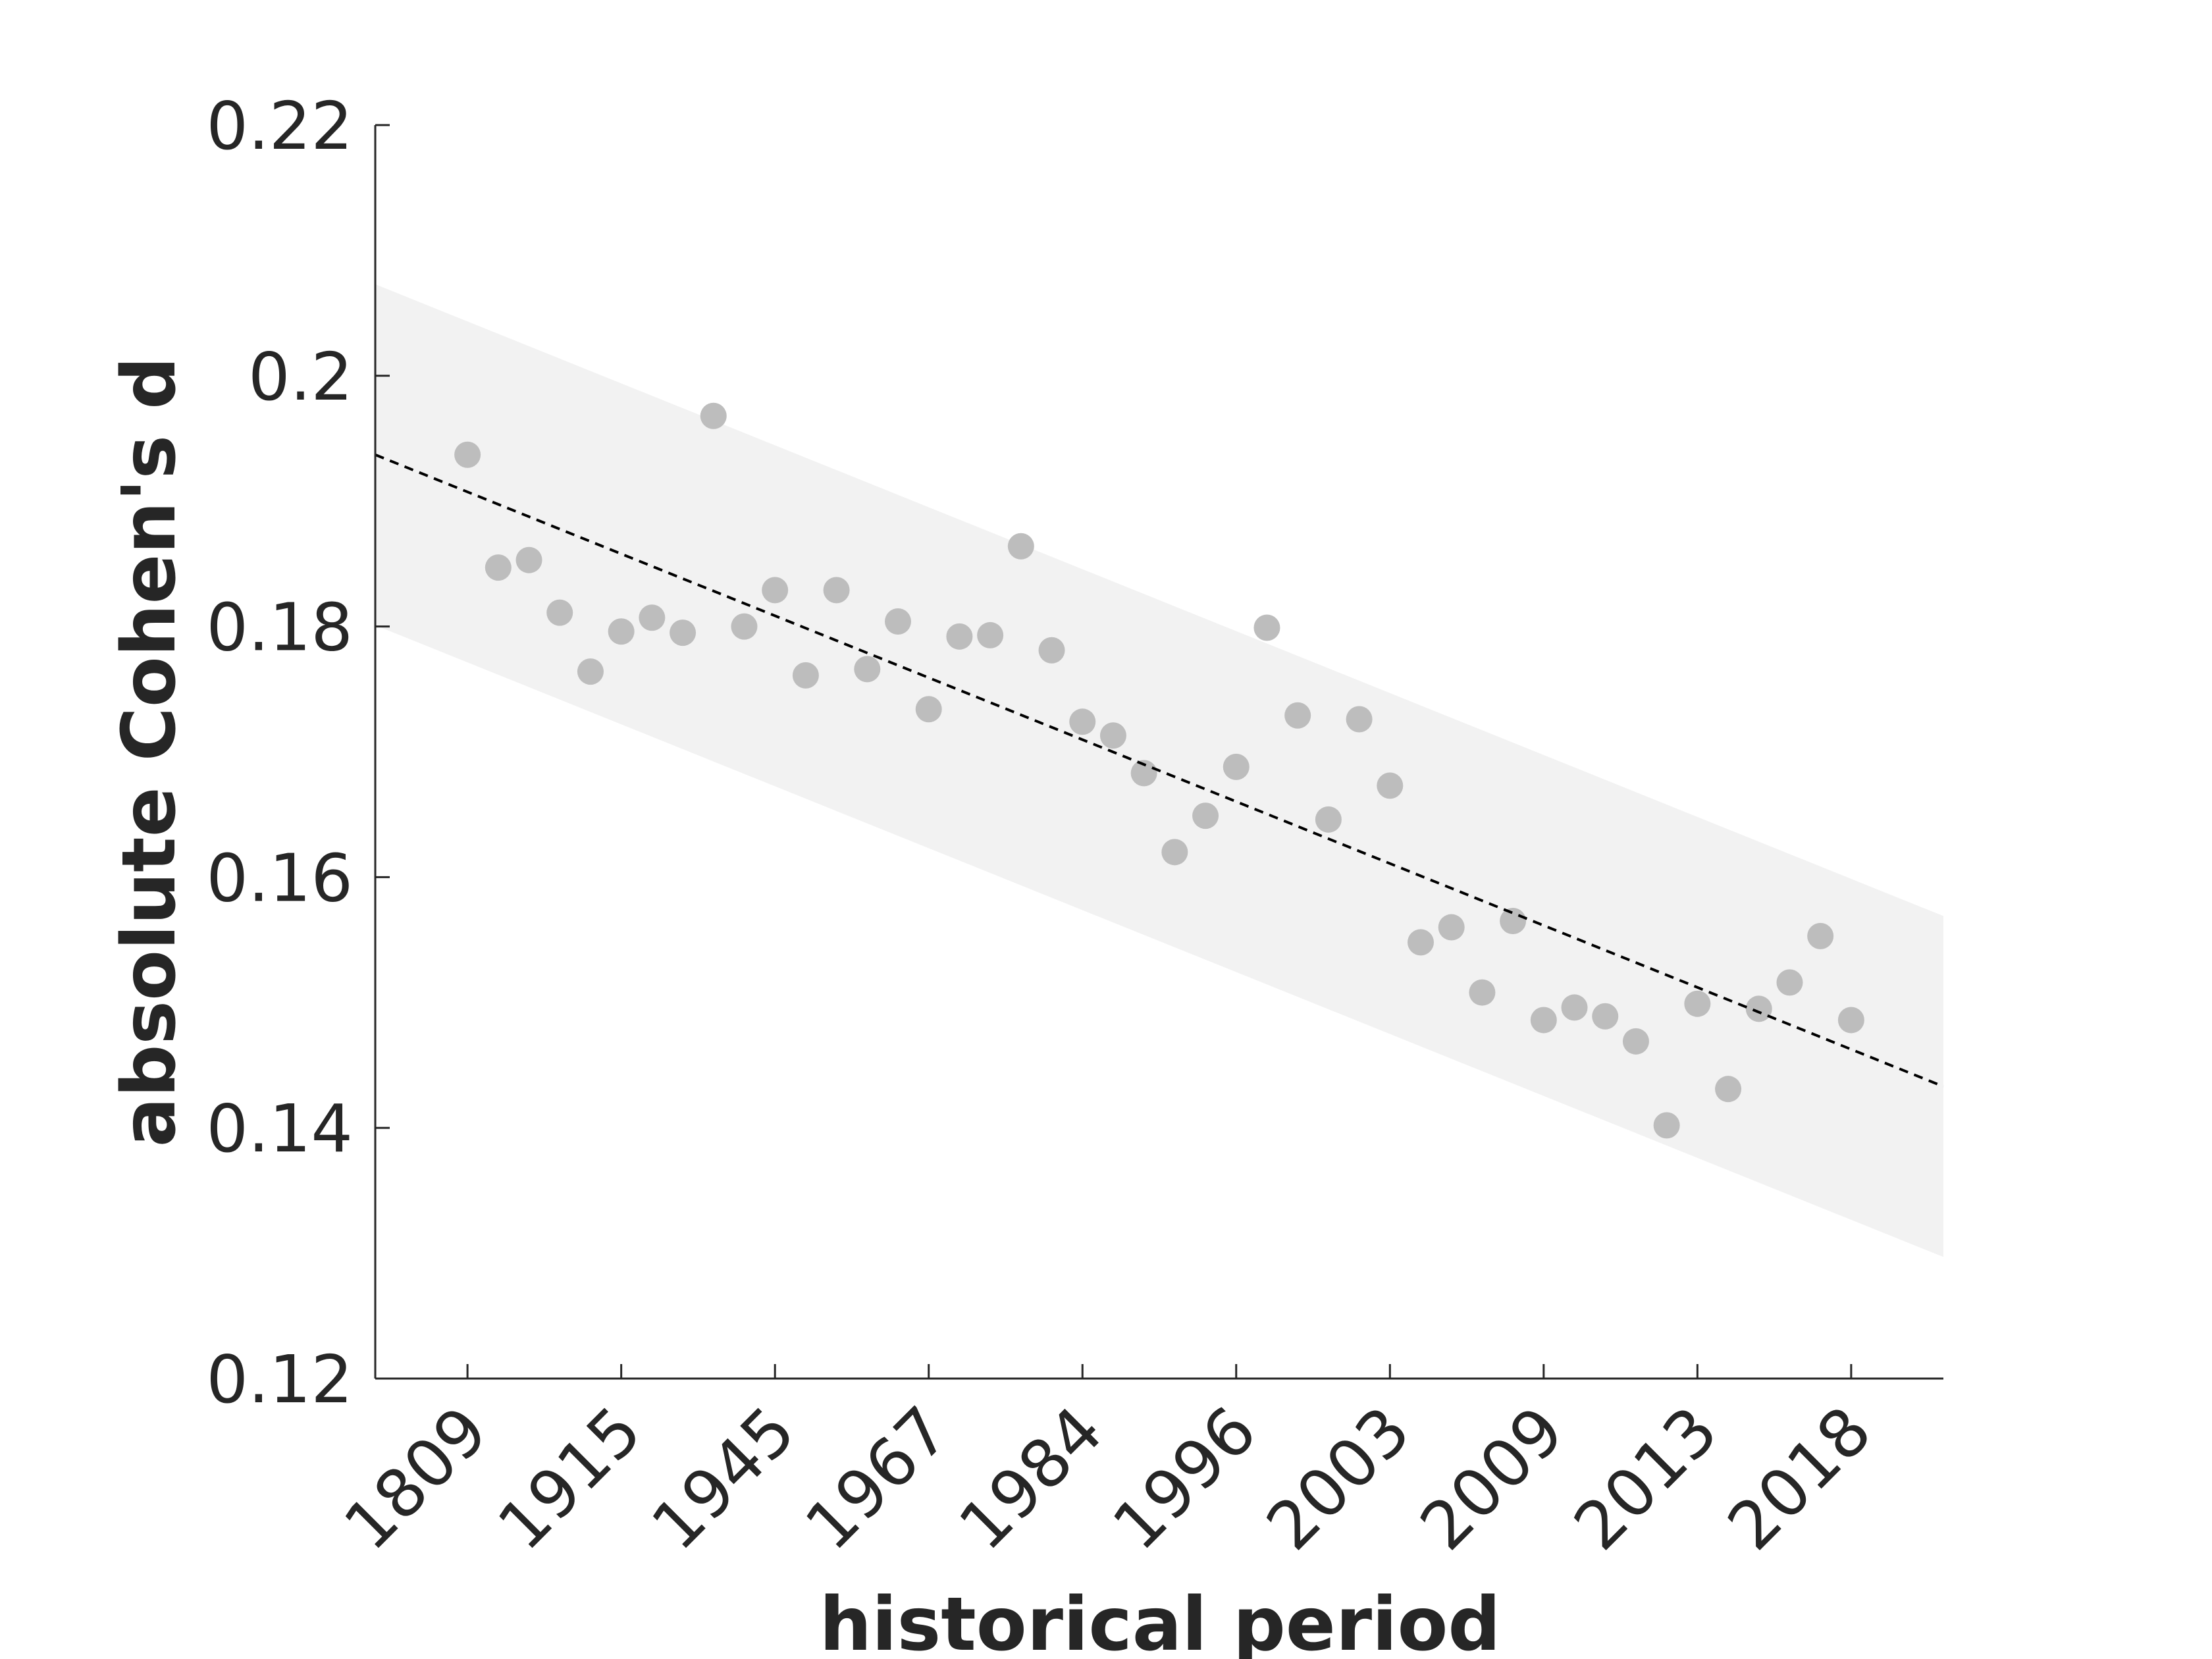 This screenshot has width=2212, height=1659. What do you see at coordinates (570, 1479) in the screenshot?
I see `x-tick-label: 1915` at bounding box center [570, 1479].